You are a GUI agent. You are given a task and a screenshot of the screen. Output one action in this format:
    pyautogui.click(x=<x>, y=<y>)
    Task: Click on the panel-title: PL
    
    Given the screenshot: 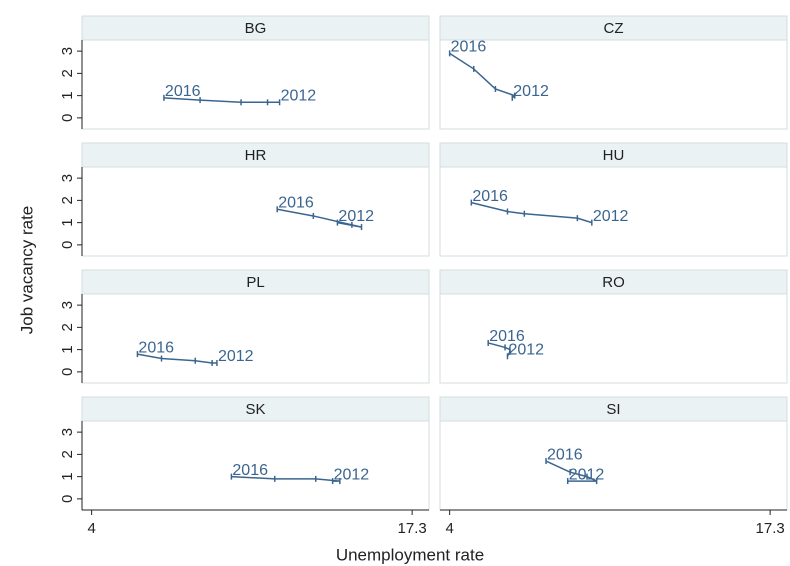 What is the action you would take?
    pyautogui.click(x=255, y=282)
    